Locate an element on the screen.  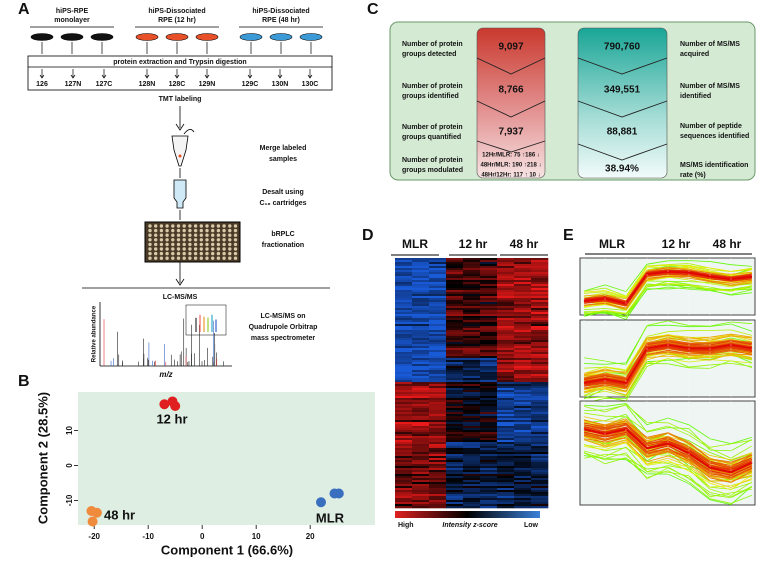
column-label: 48 hr is located at coordinates (524, 244).